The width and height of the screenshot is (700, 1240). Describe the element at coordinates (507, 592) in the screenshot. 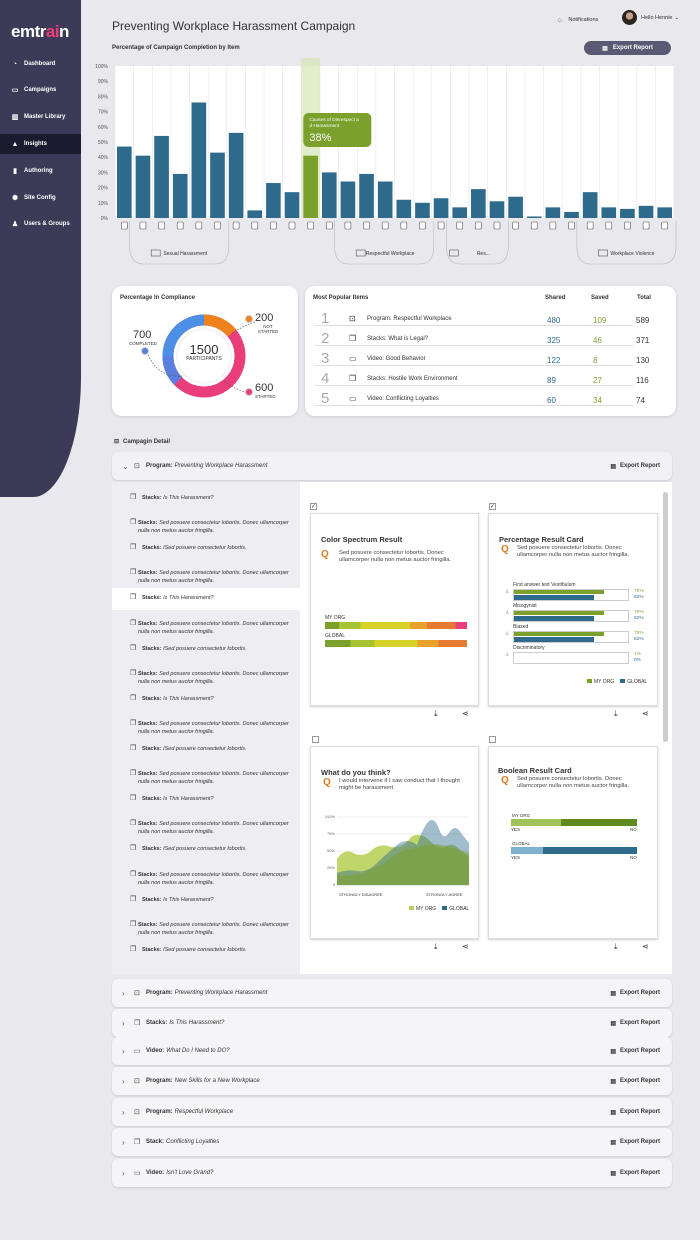

I see `person-icon: ♙` at that location.